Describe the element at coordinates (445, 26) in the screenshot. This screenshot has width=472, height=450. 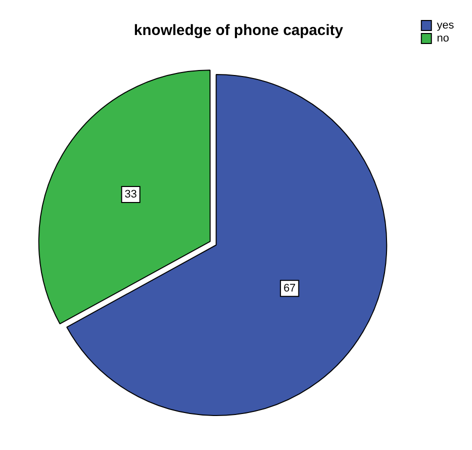
I see `legend-label: yes` at that location.